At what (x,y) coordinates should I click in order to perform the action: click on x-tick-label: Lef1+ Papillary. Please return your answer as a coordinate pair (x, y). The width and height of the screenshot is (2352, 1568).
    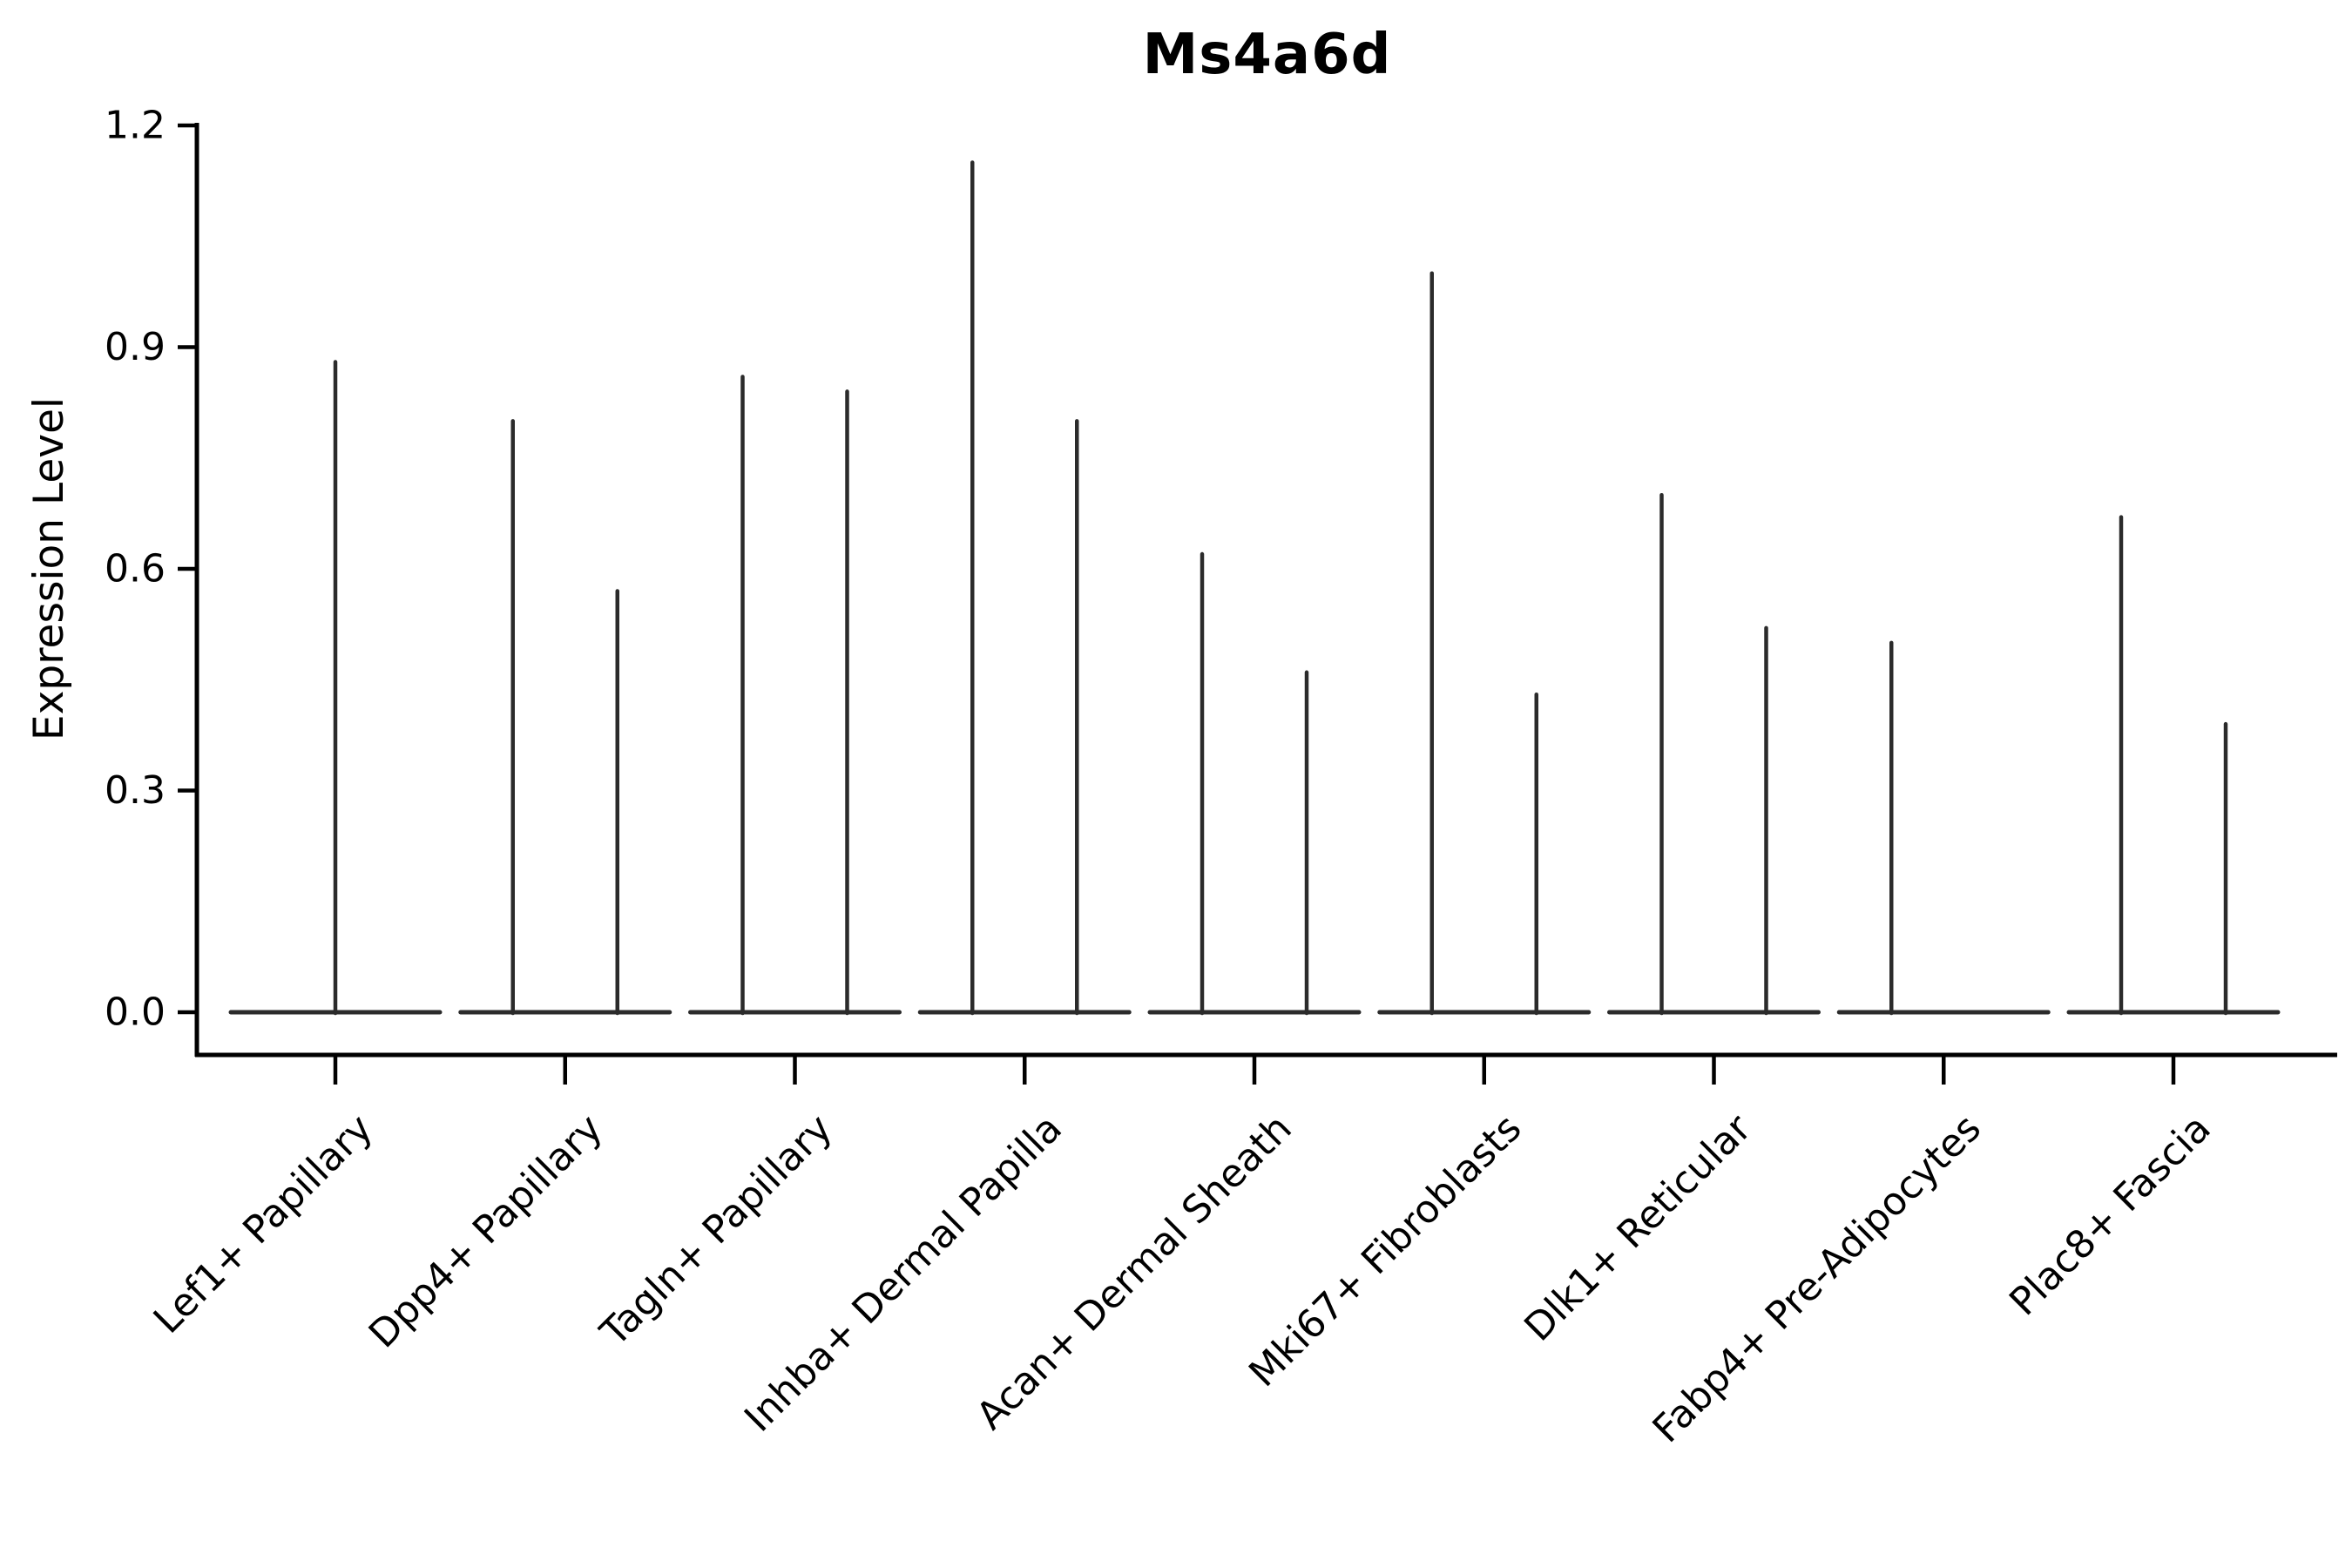
    Looking at the image, I should click on (263, 1224).